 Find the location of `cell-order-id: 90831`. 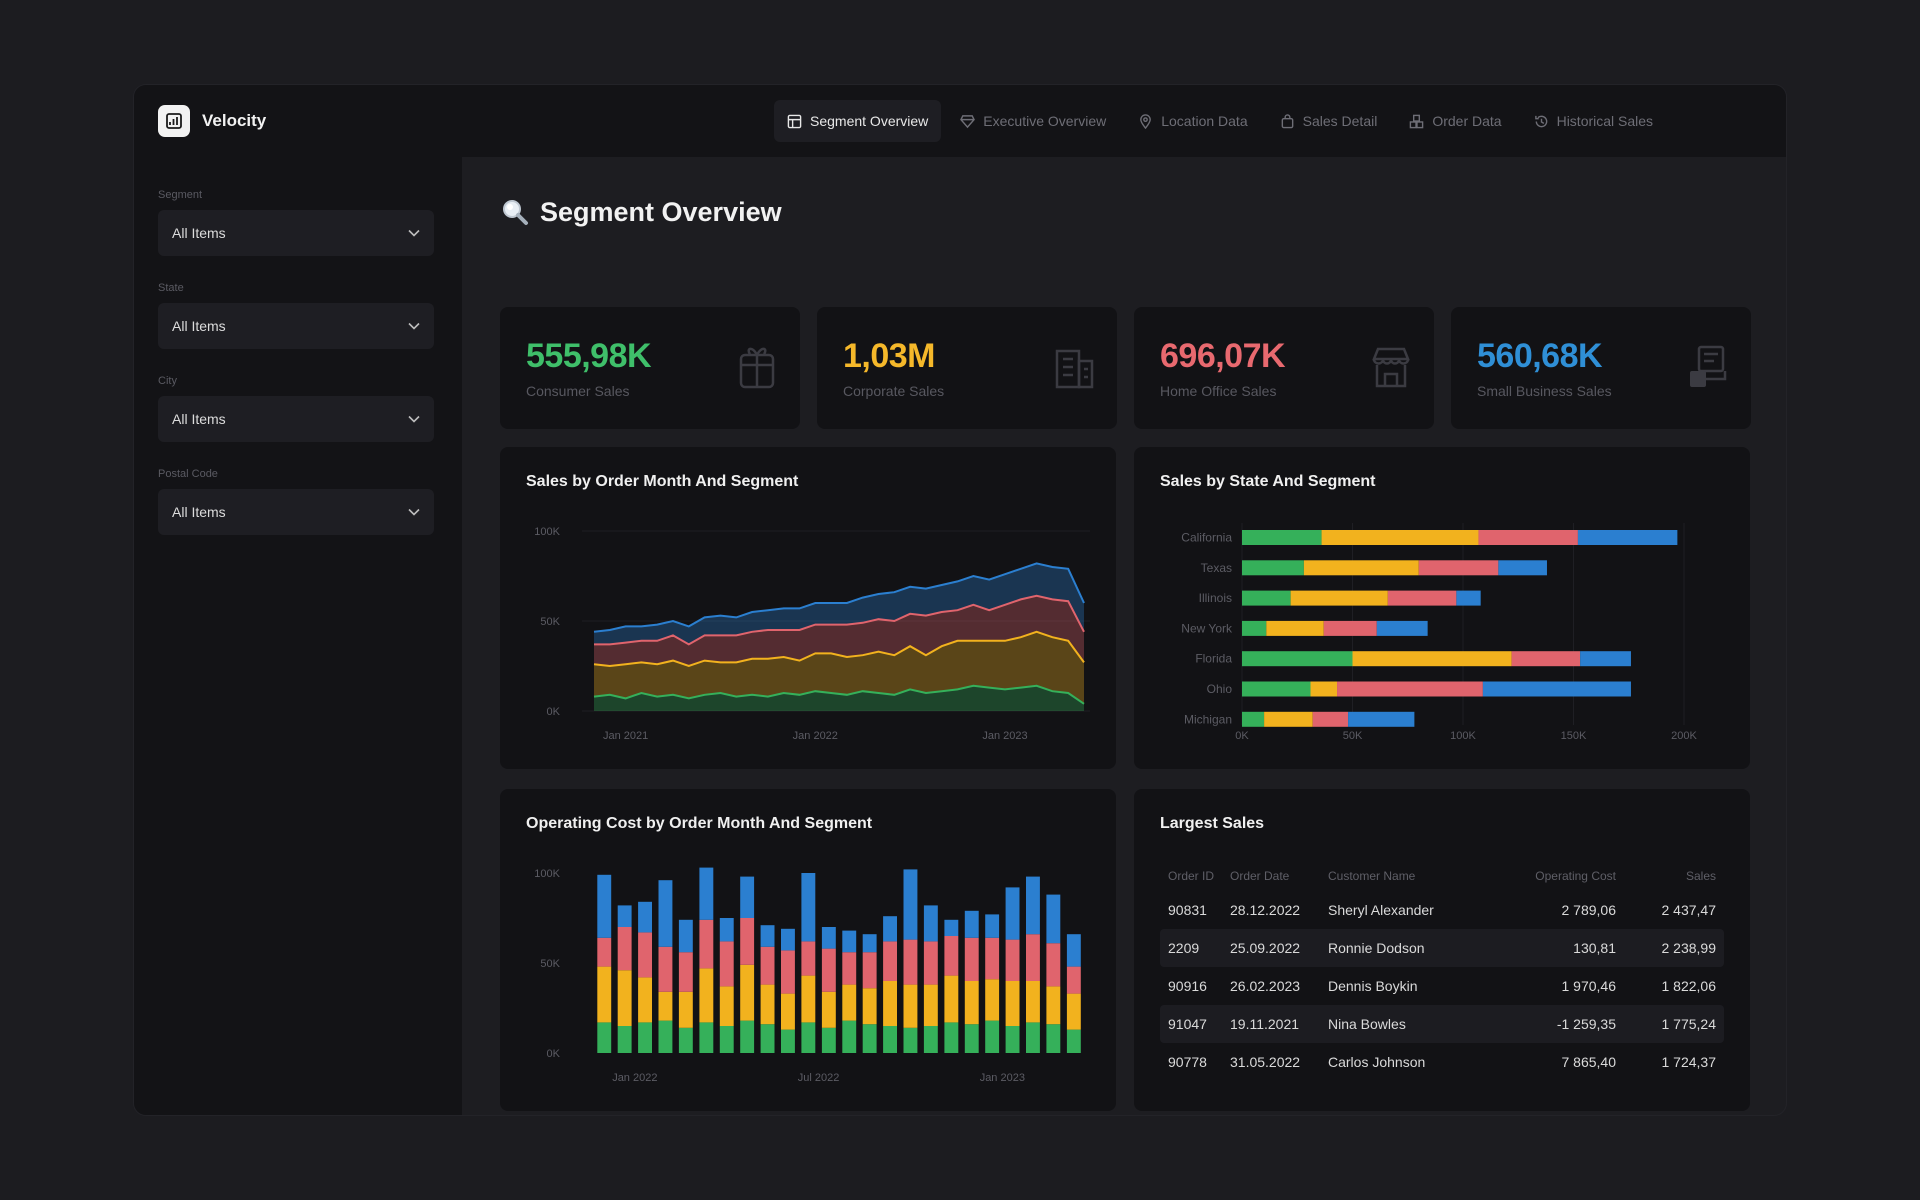

cell-order-id: 90831 is located at coordinates (1187, 910).